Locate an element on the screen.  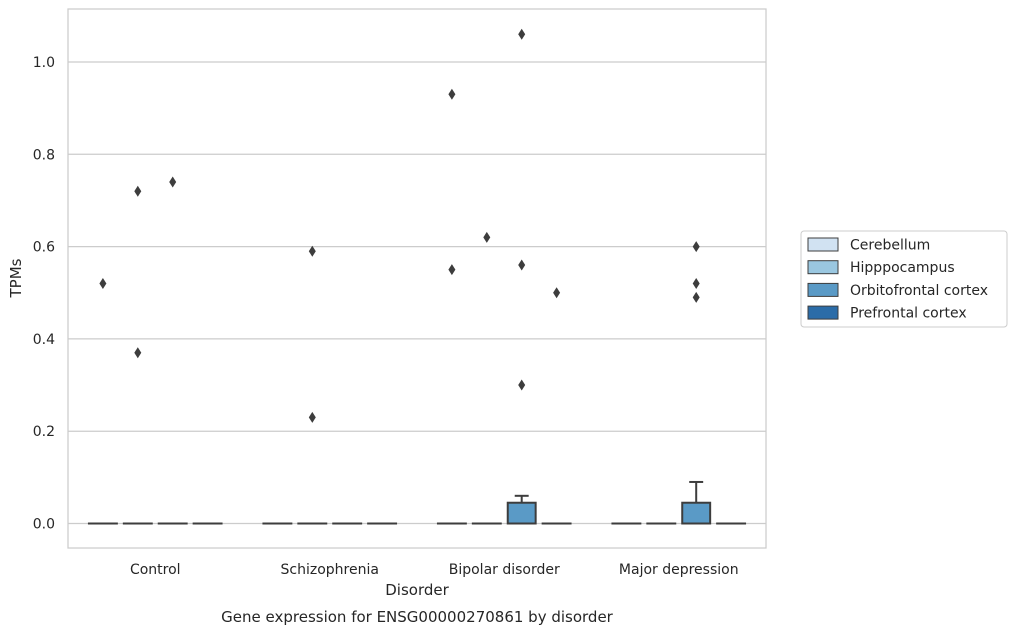
y-tick-label: 0.6 is located at coordinates (44, 248).